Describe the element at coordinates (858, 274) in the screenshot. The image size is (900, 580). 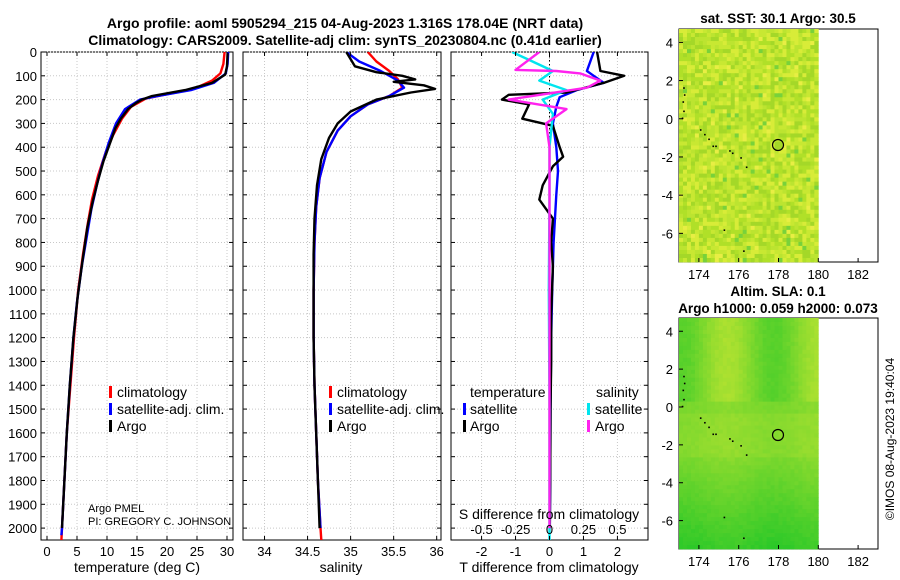
I see `map-x-tick-label: 182` at that location.